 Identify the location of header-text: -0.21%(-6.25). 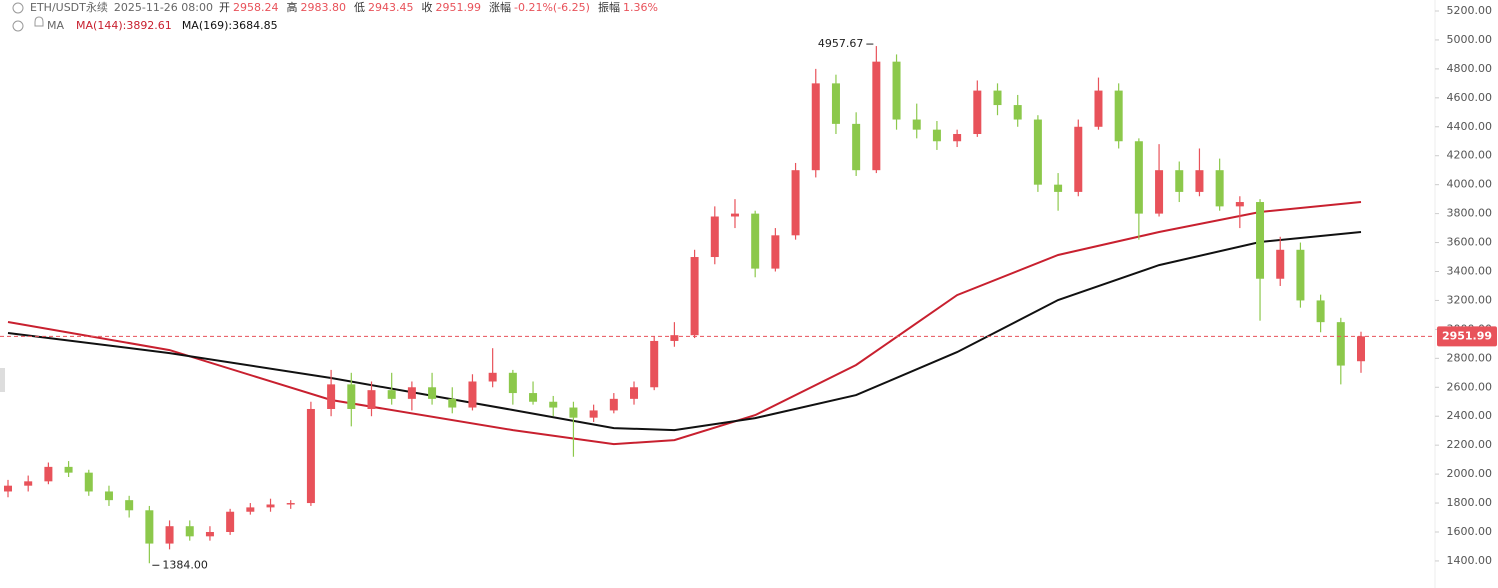
(552, 7).